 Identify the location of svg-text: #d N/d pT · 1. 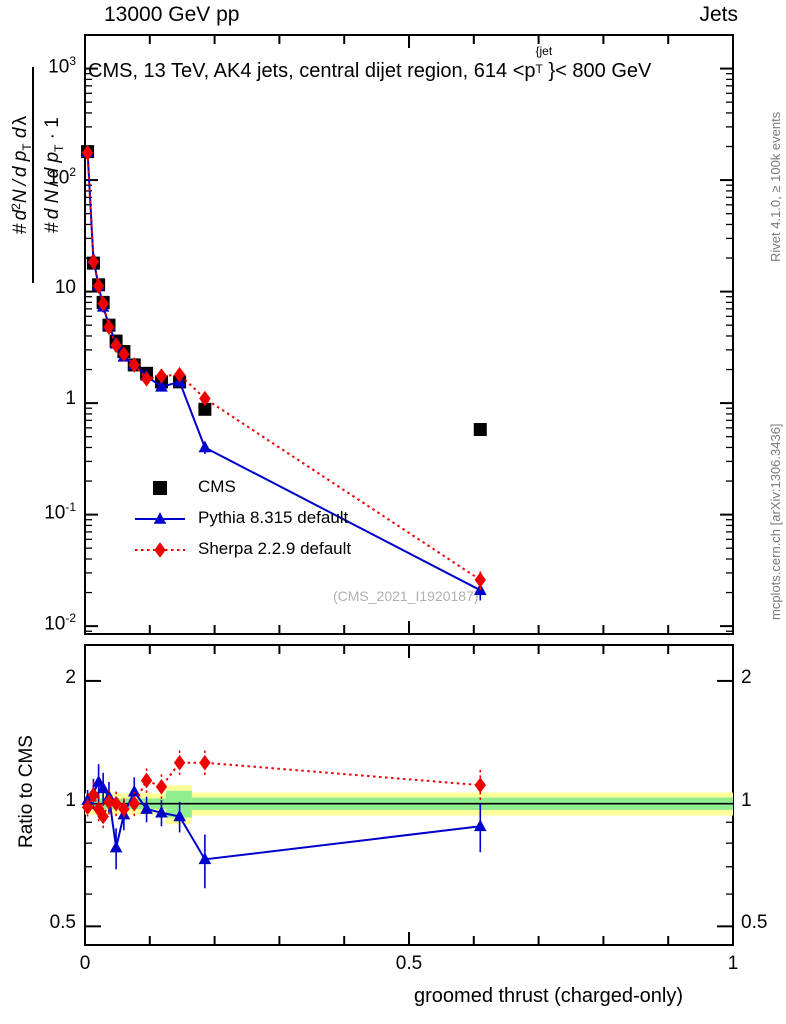
(54, 175).